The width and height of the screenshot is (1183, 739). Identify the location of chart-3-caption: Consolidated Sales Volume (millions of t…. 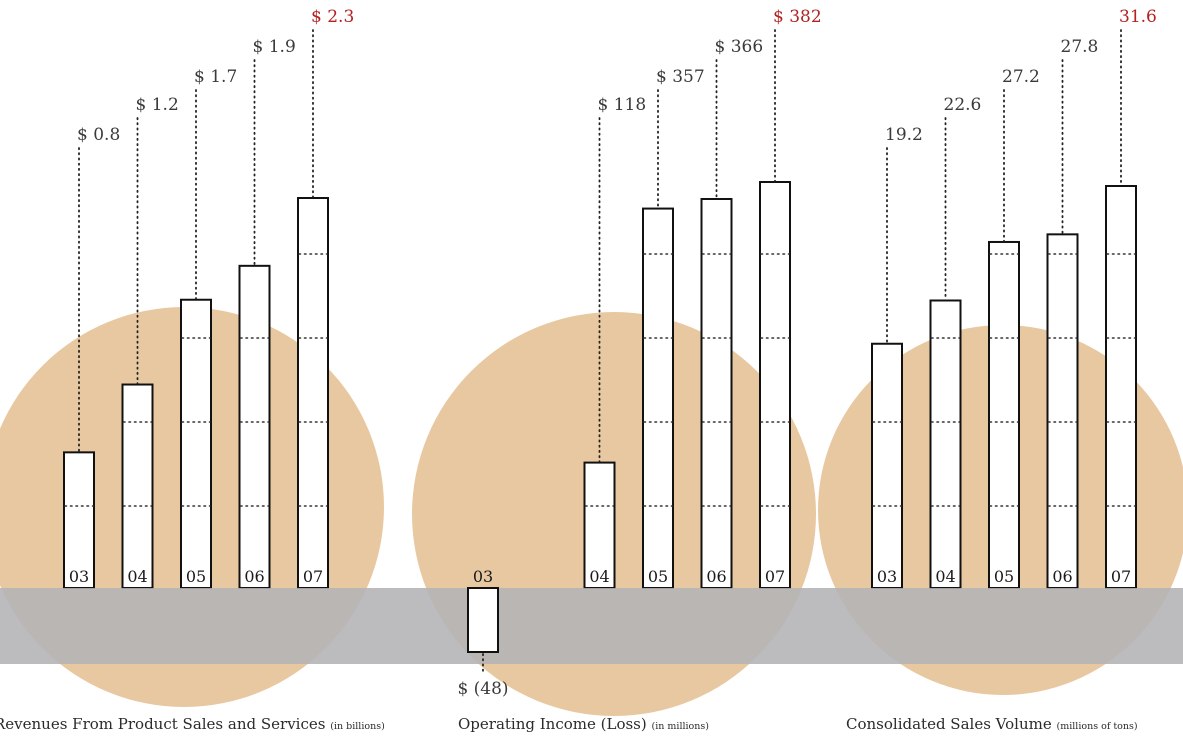
(992, 724).